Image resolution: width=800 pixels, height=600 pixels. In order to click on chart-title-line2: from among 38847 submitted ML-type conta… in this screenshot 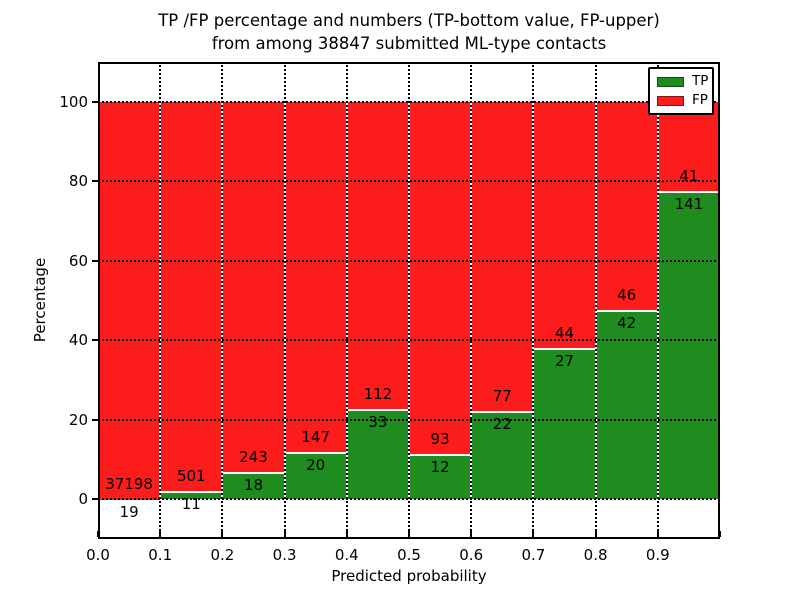, I will do `click(409, 43)`.